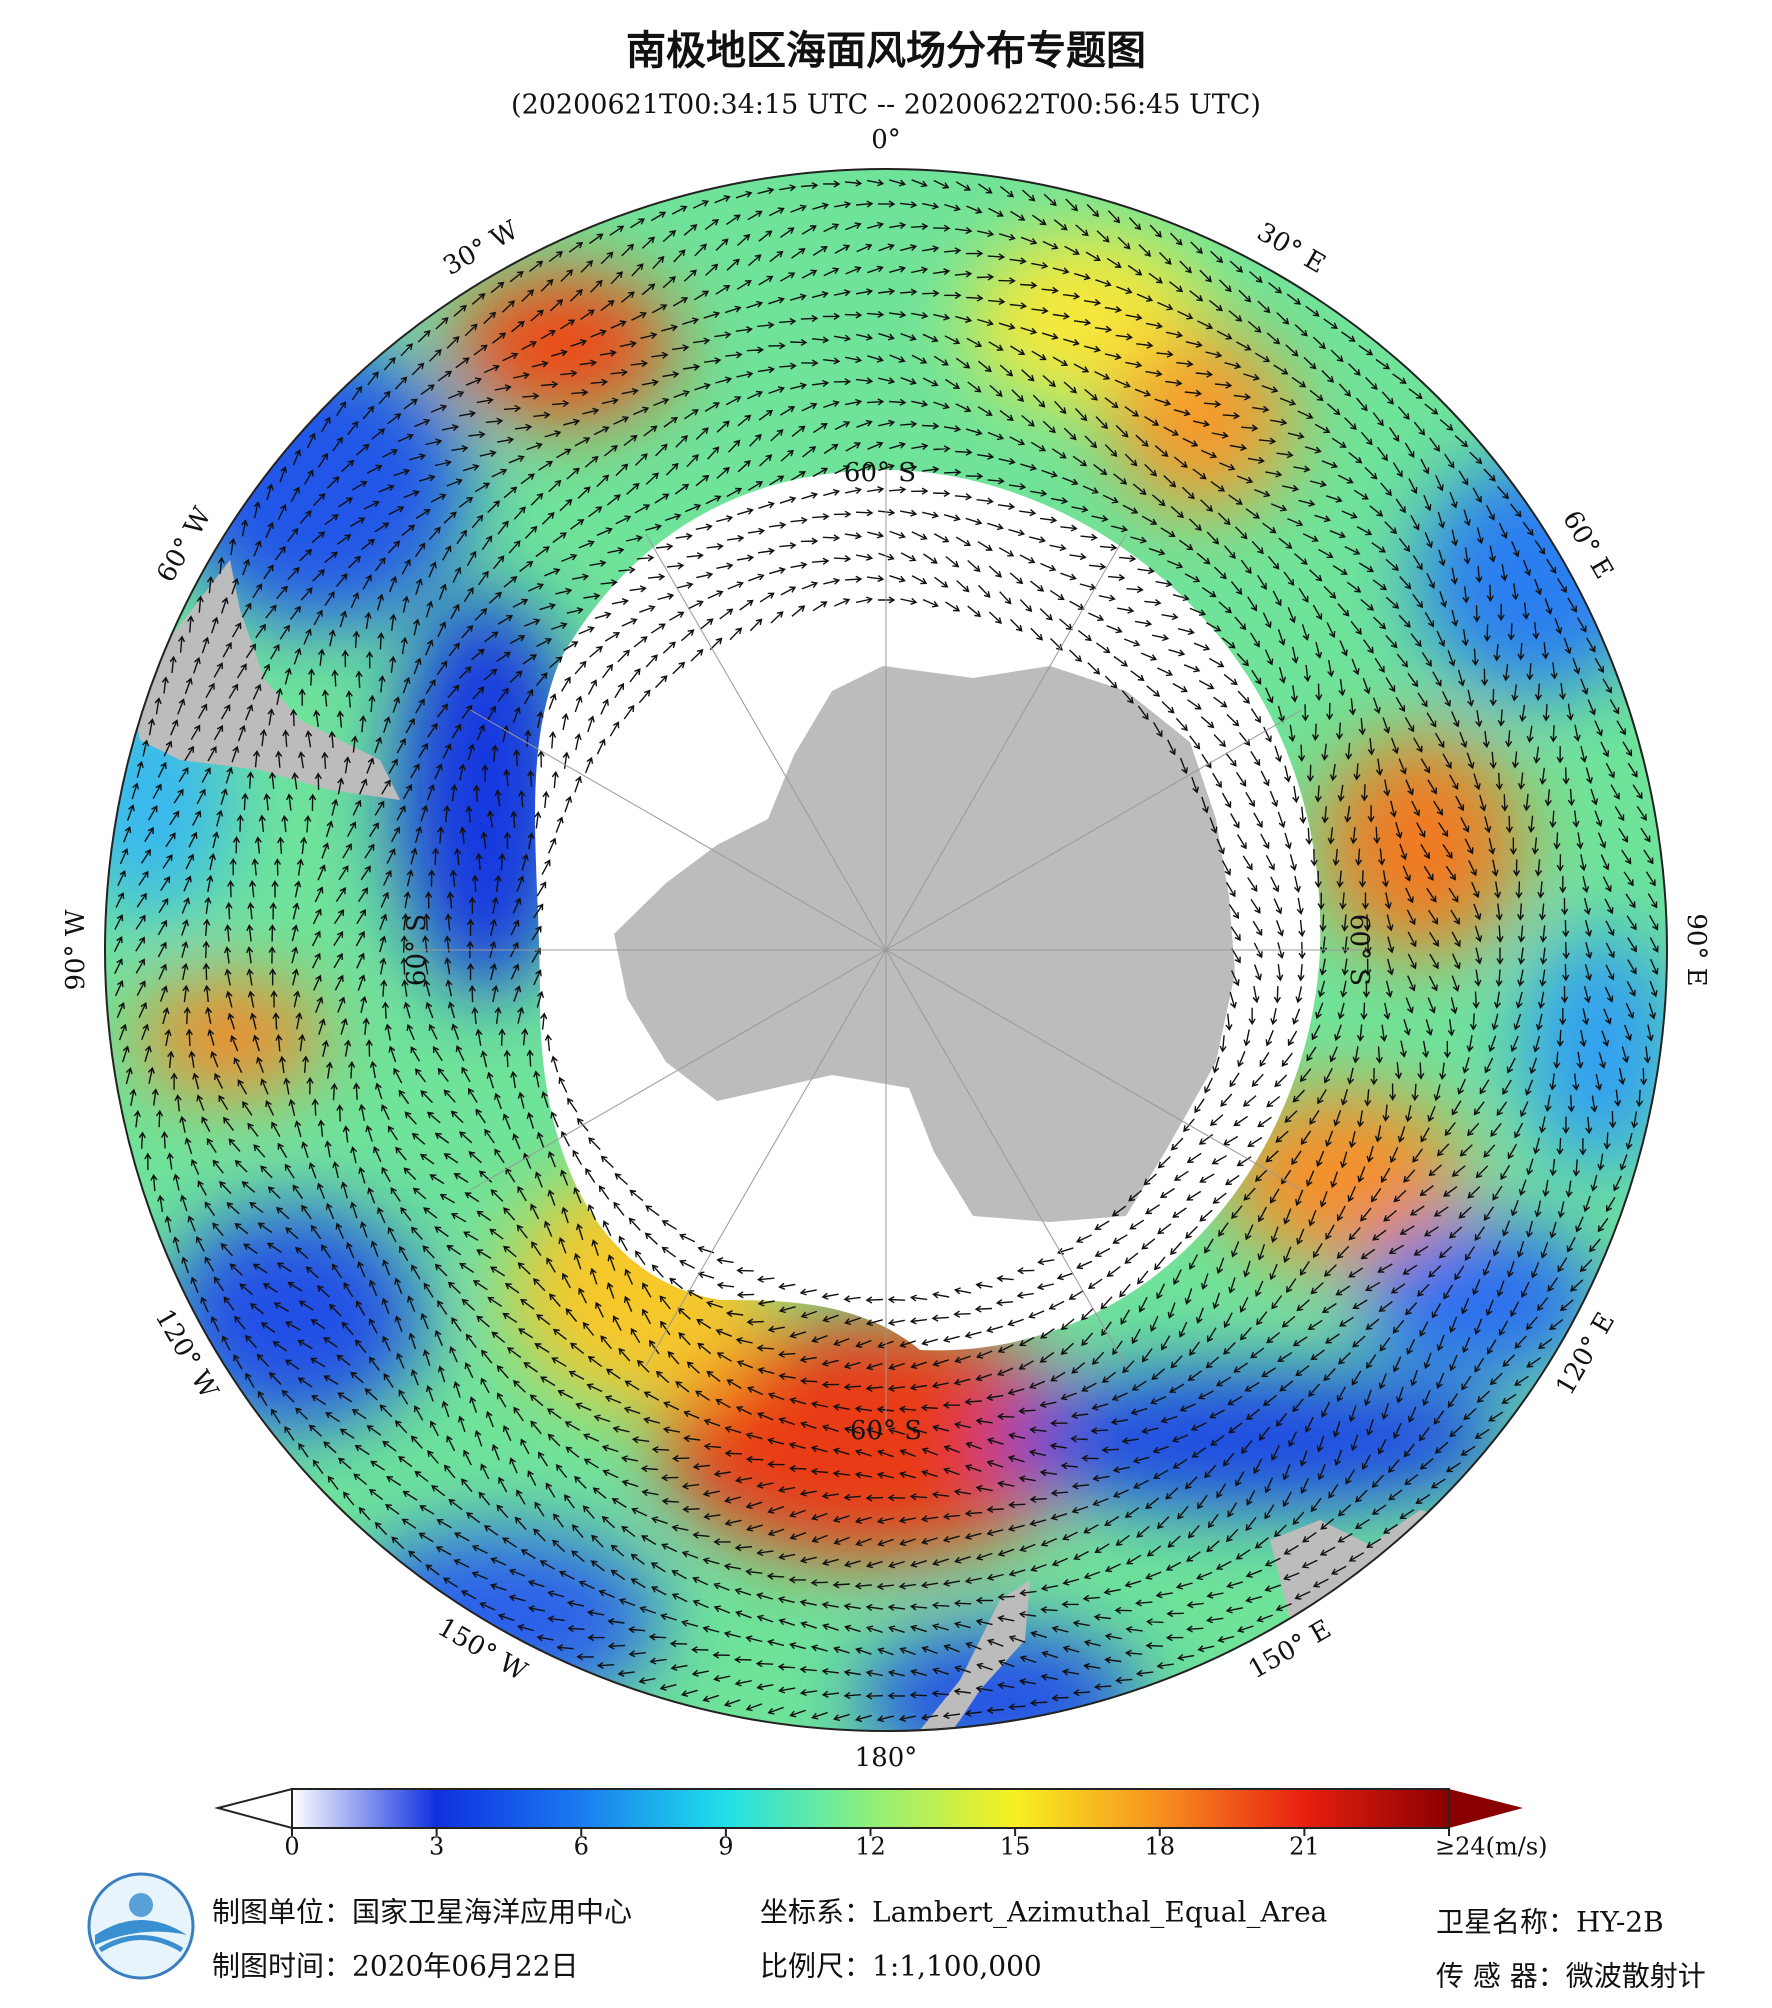  What do you see at coordinates (886, 140) in the screenshot?
I see `lon-label: 0°` at bounding box center [886, 140].